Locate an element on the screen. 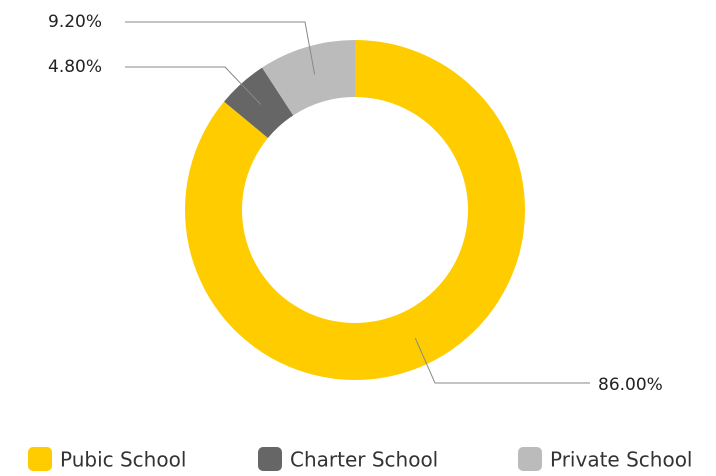  legend-label: Private School is located at coordinates (621, 460).